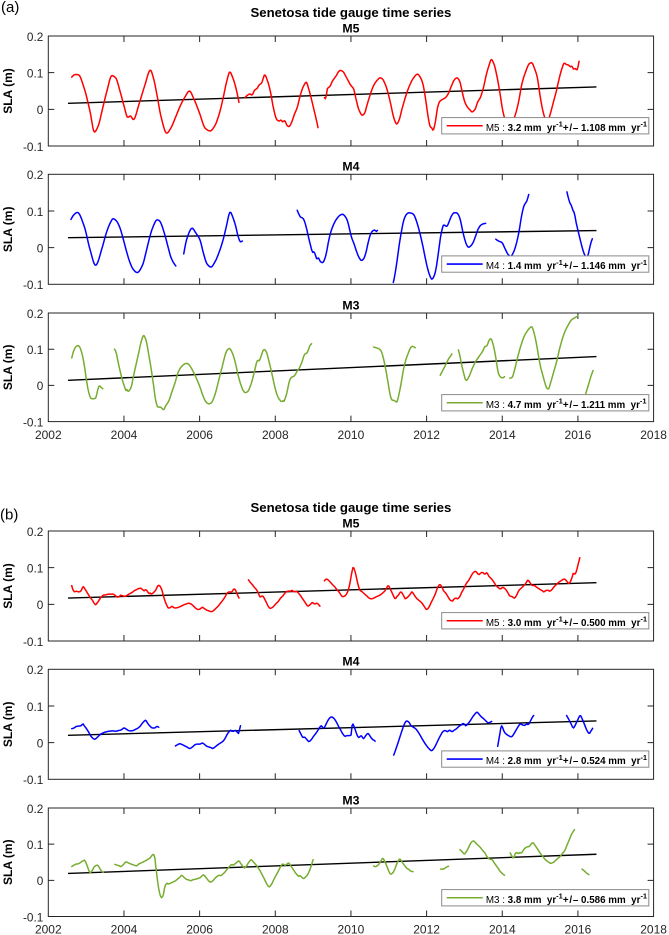 This screenshot has height=935, width=669. What do you see at coordinates (566, 760) in the screenshot?
I see `svg-text:M4 : 2.8 mm yr-1+ / – 0.524 m: M4 : 2.8 mm yr-1+ / – 0.524 mm yr-1` at bounding box center [566, 760].